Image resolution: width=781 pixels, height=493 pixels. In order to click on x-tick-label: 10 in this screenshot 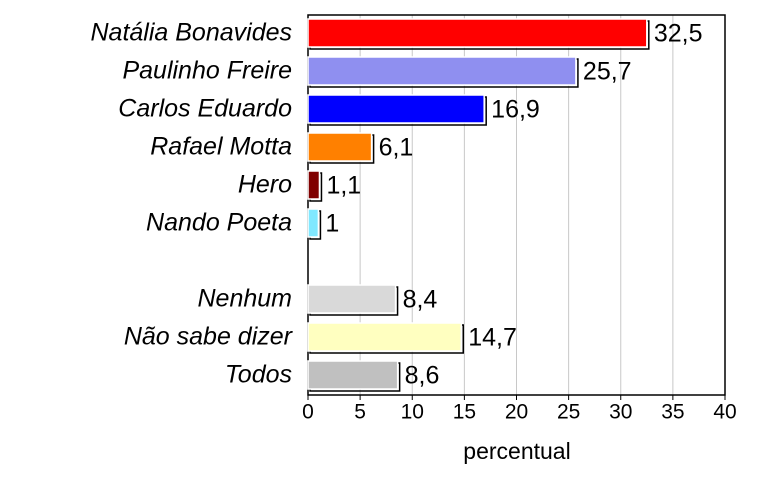, I will do `click(412, 412)`.